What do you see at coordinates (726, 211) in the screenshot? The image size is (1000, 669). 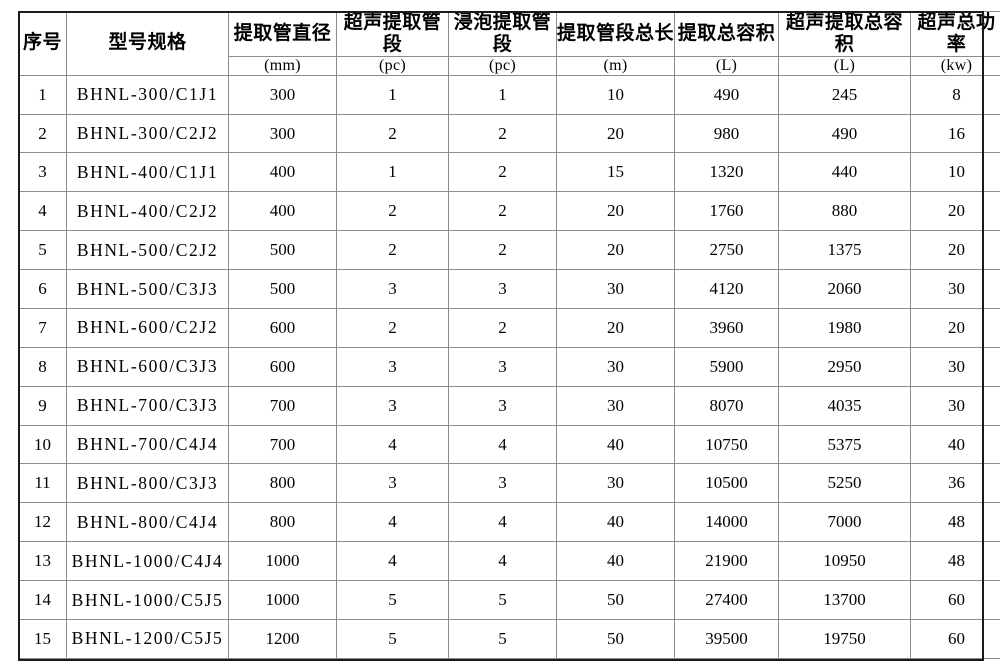 I see `cell-total-volume: 1760` at bounding box center [726, 211].